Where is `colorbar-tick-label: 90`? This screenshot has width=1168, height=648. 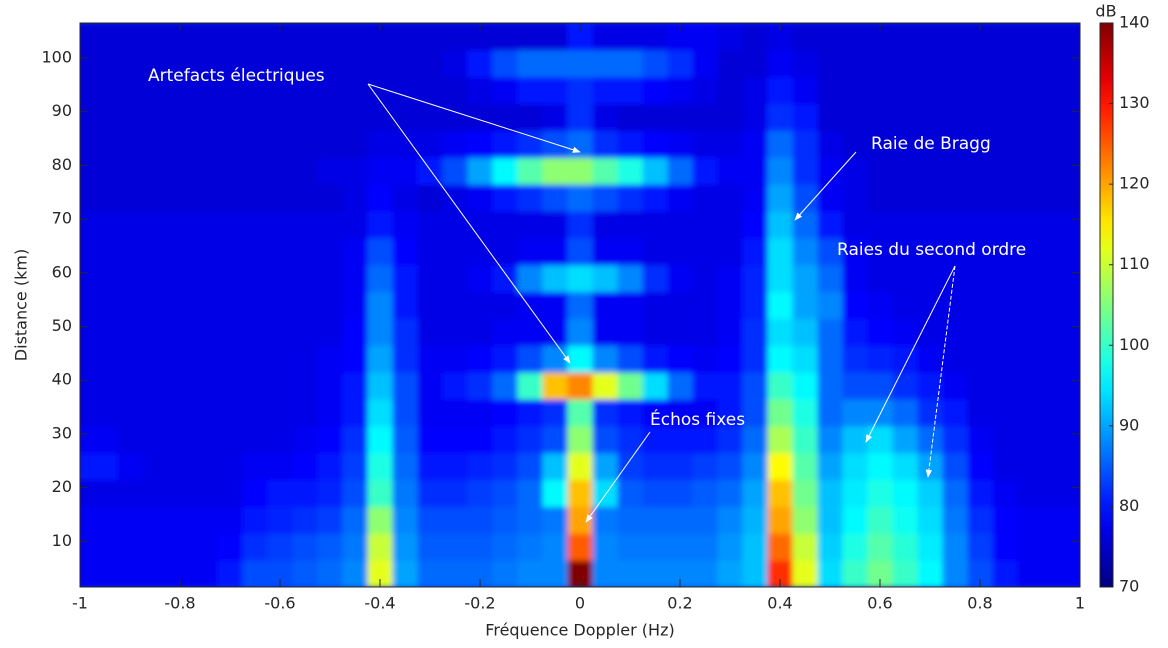
colorbar-tick-label: 90 is located at coordinates (1129, 424).